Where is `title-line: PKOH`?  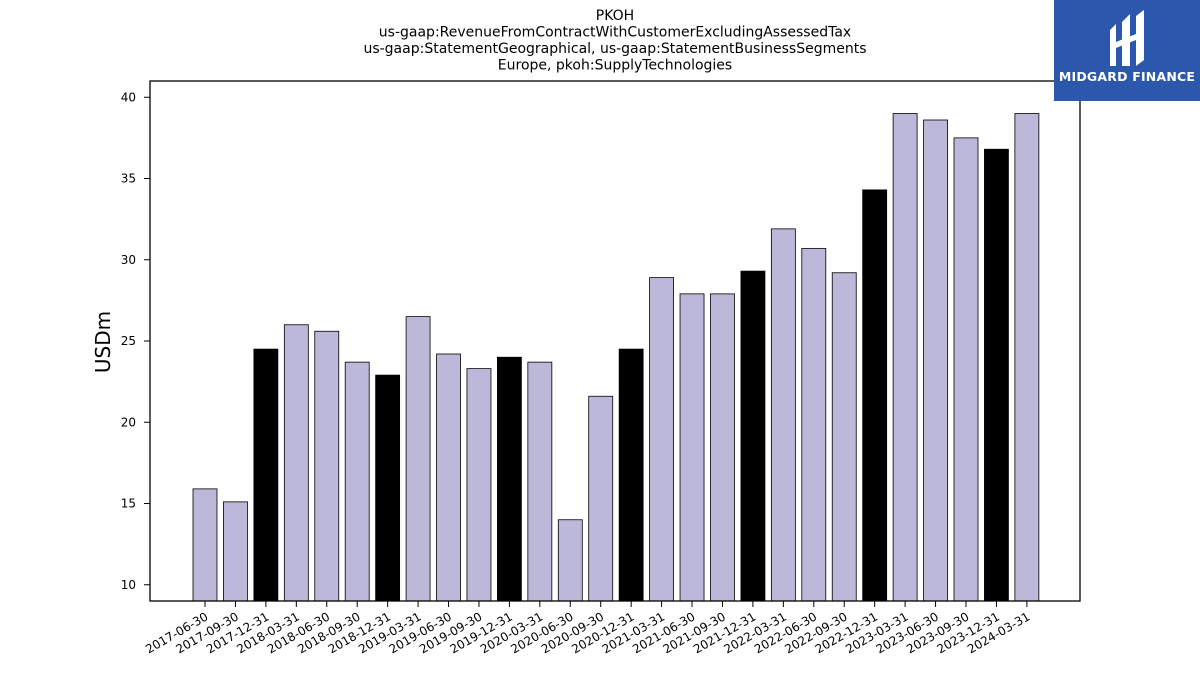 title-line: PKOH is located at coordinates (615, 16).